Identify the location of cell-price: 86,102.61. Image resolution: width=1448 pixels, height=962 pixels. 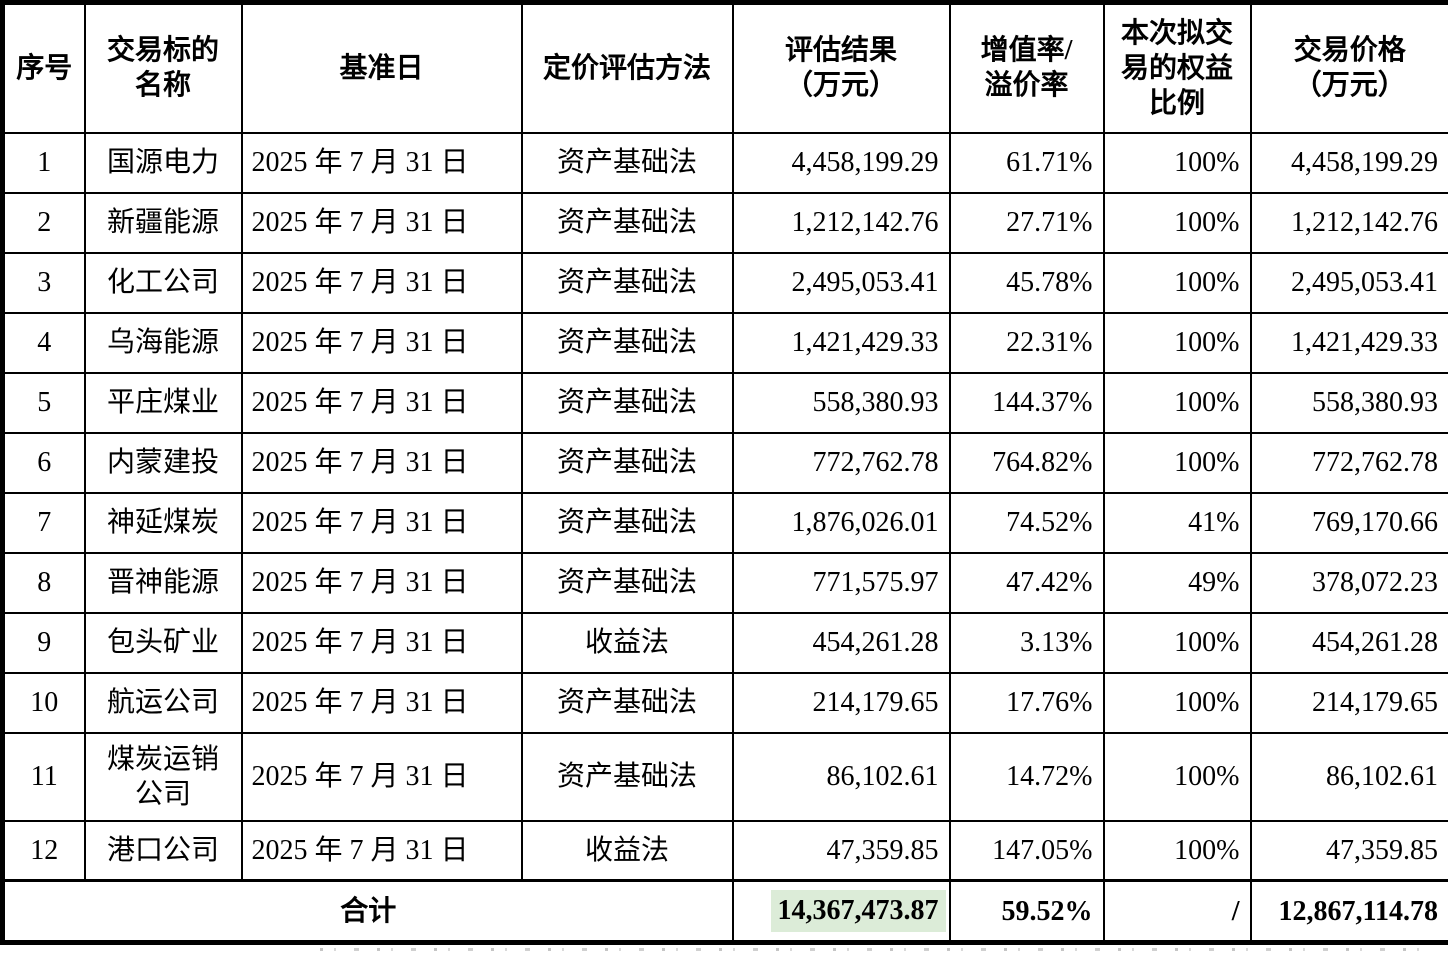
(1348, 776).